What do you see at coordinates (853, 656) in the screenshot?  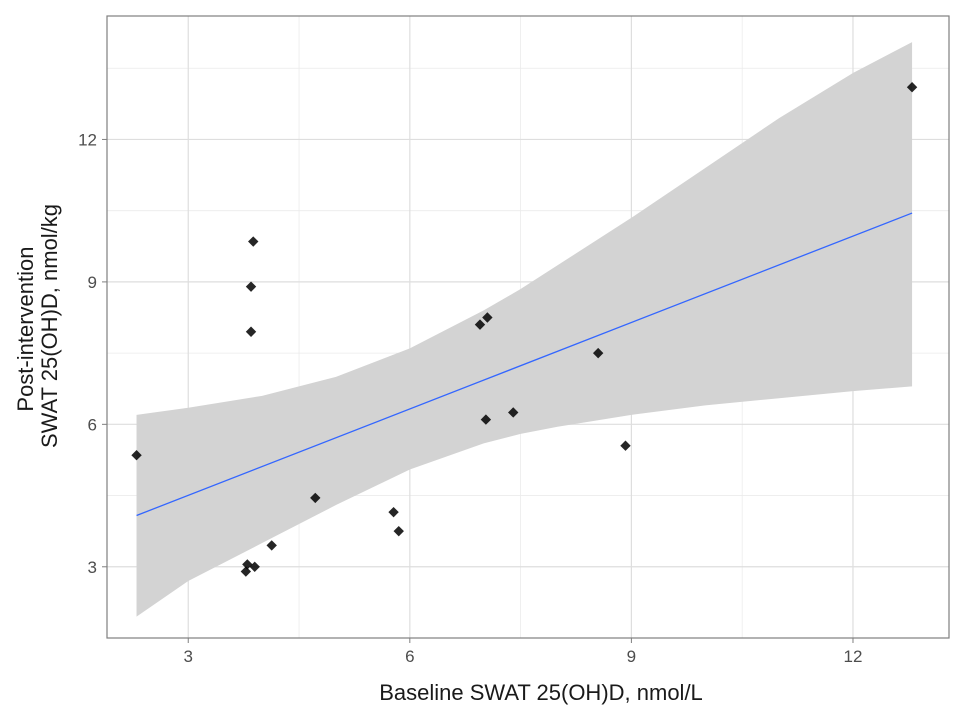 I see `x-tick-label: 12` at bounding box center [853, 656].